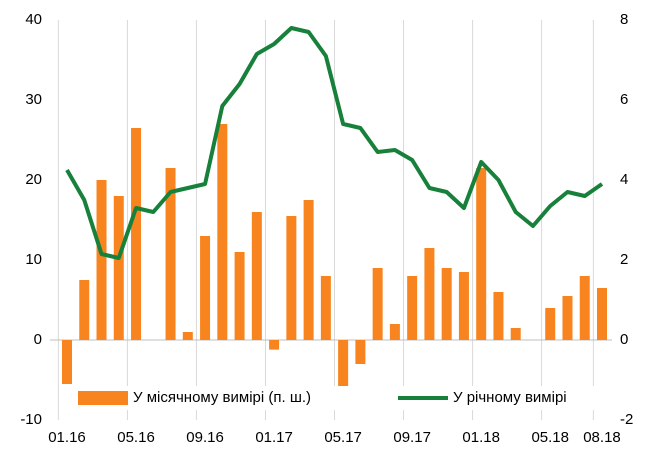 This screenshot has height=450, width=646. I want to click on y-tick-label: 40, so click(33, 19).